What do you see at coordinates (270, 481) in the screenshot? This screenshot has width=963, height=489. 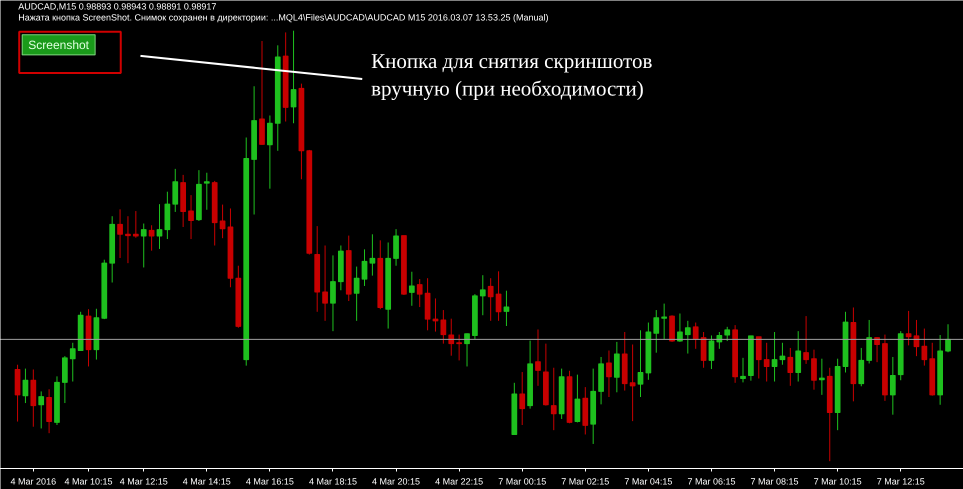 I see `x-tick-label: 4 Mar 16:15` at bounding box center [270, 481].